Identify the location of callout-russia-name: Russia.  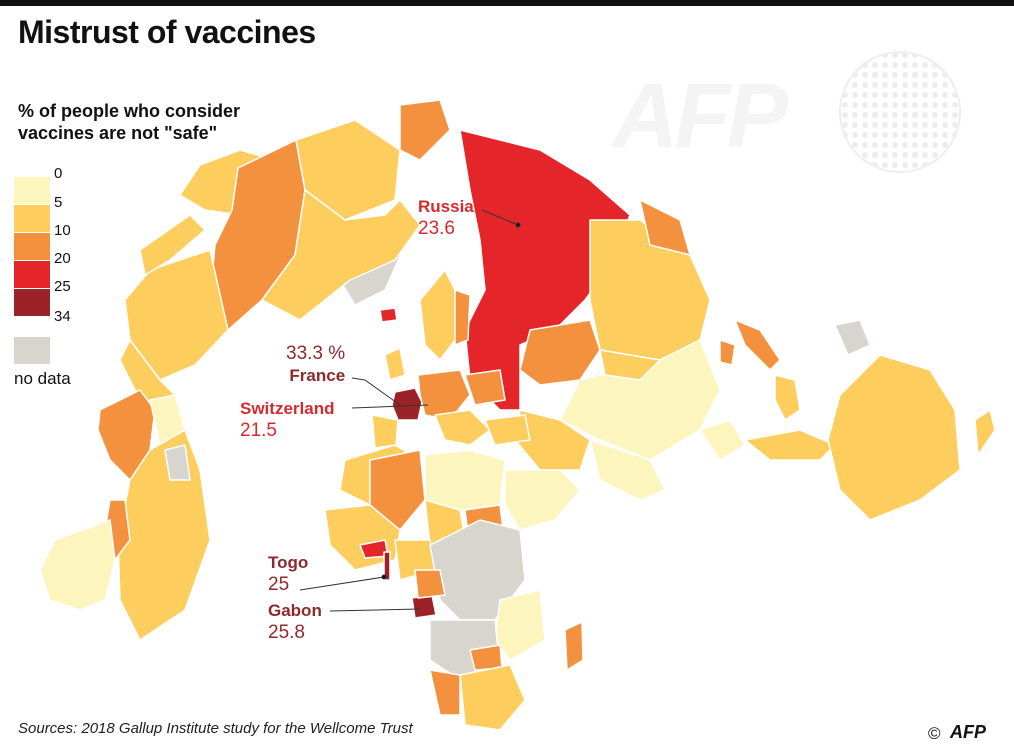
(446, 206).